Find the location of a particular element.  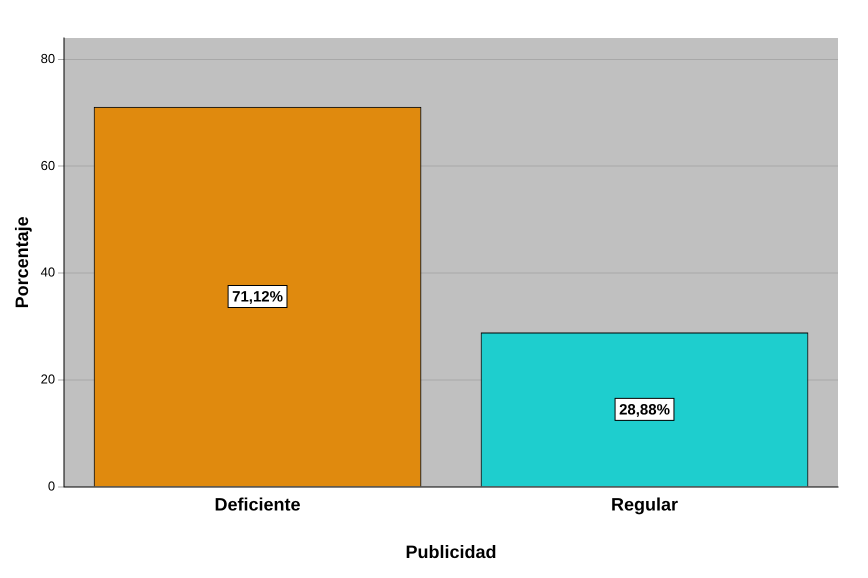

y-tick-label: 60 is located at coordinates (48, 165).